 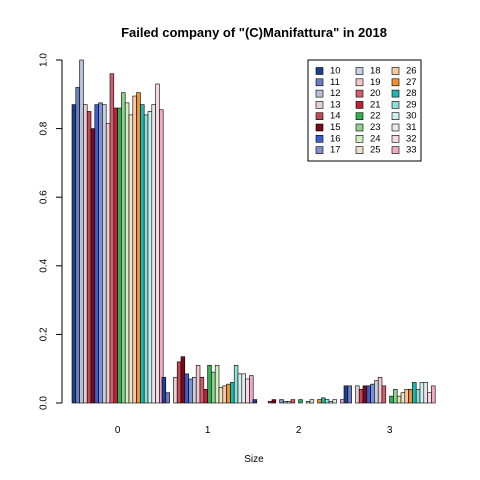 I want to click on legend-label: 26, so click(x=411, y=71).